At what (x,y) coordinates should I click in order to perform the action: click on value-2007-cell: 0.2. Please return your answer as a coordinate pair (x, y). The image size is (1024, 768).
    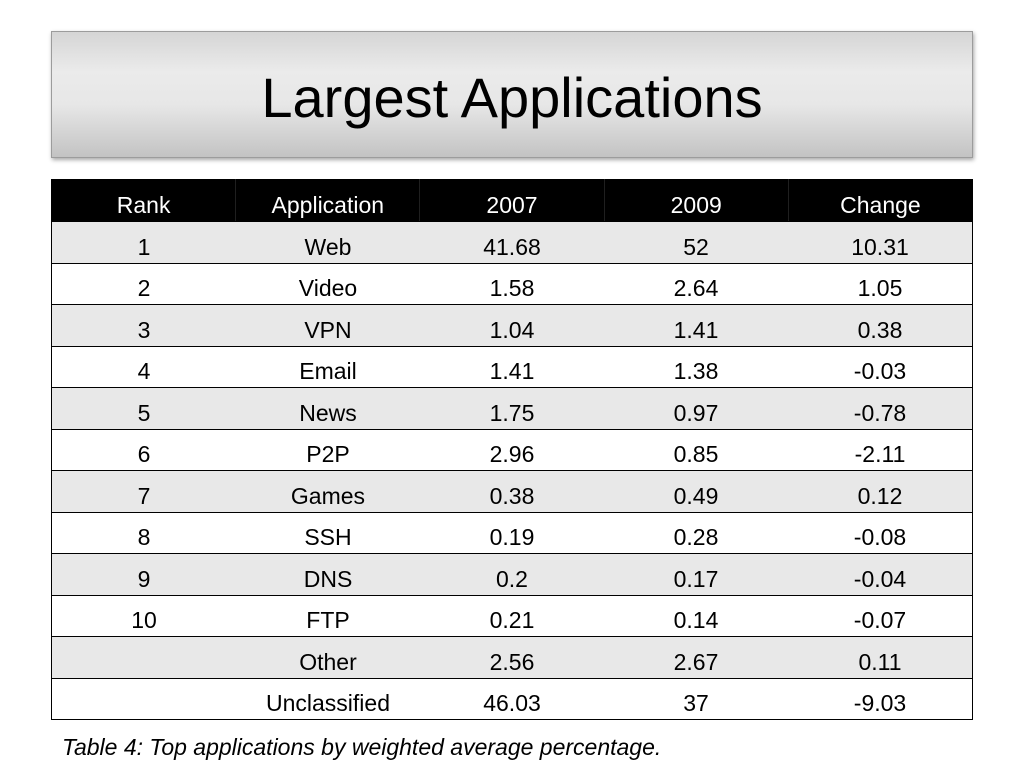
    Looking at the image, I should click on (512, 578).